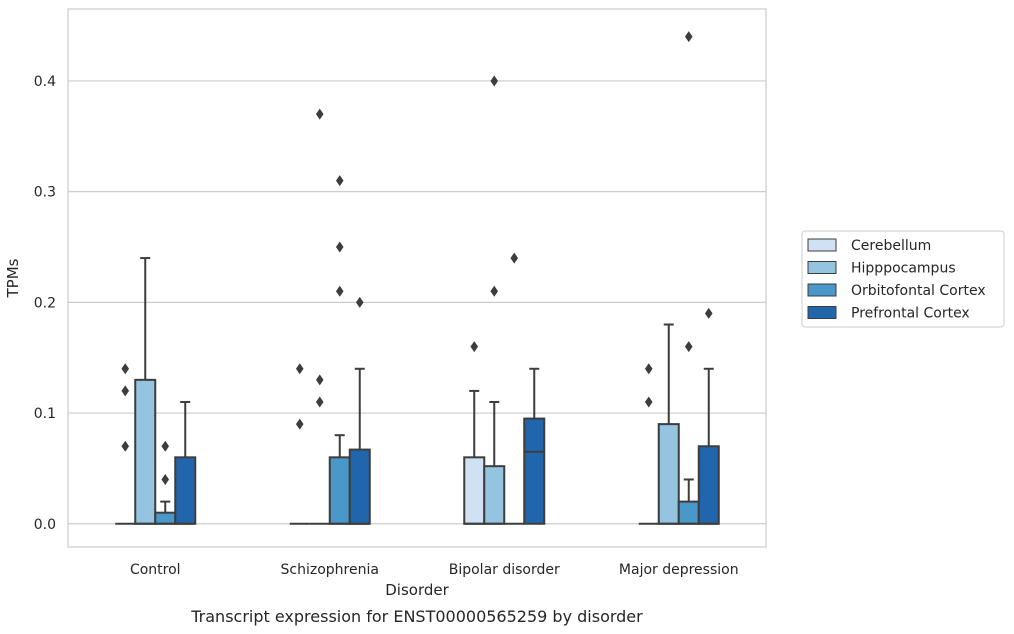  I want to click on y-axis-label: TPMs, so click(13, 278).